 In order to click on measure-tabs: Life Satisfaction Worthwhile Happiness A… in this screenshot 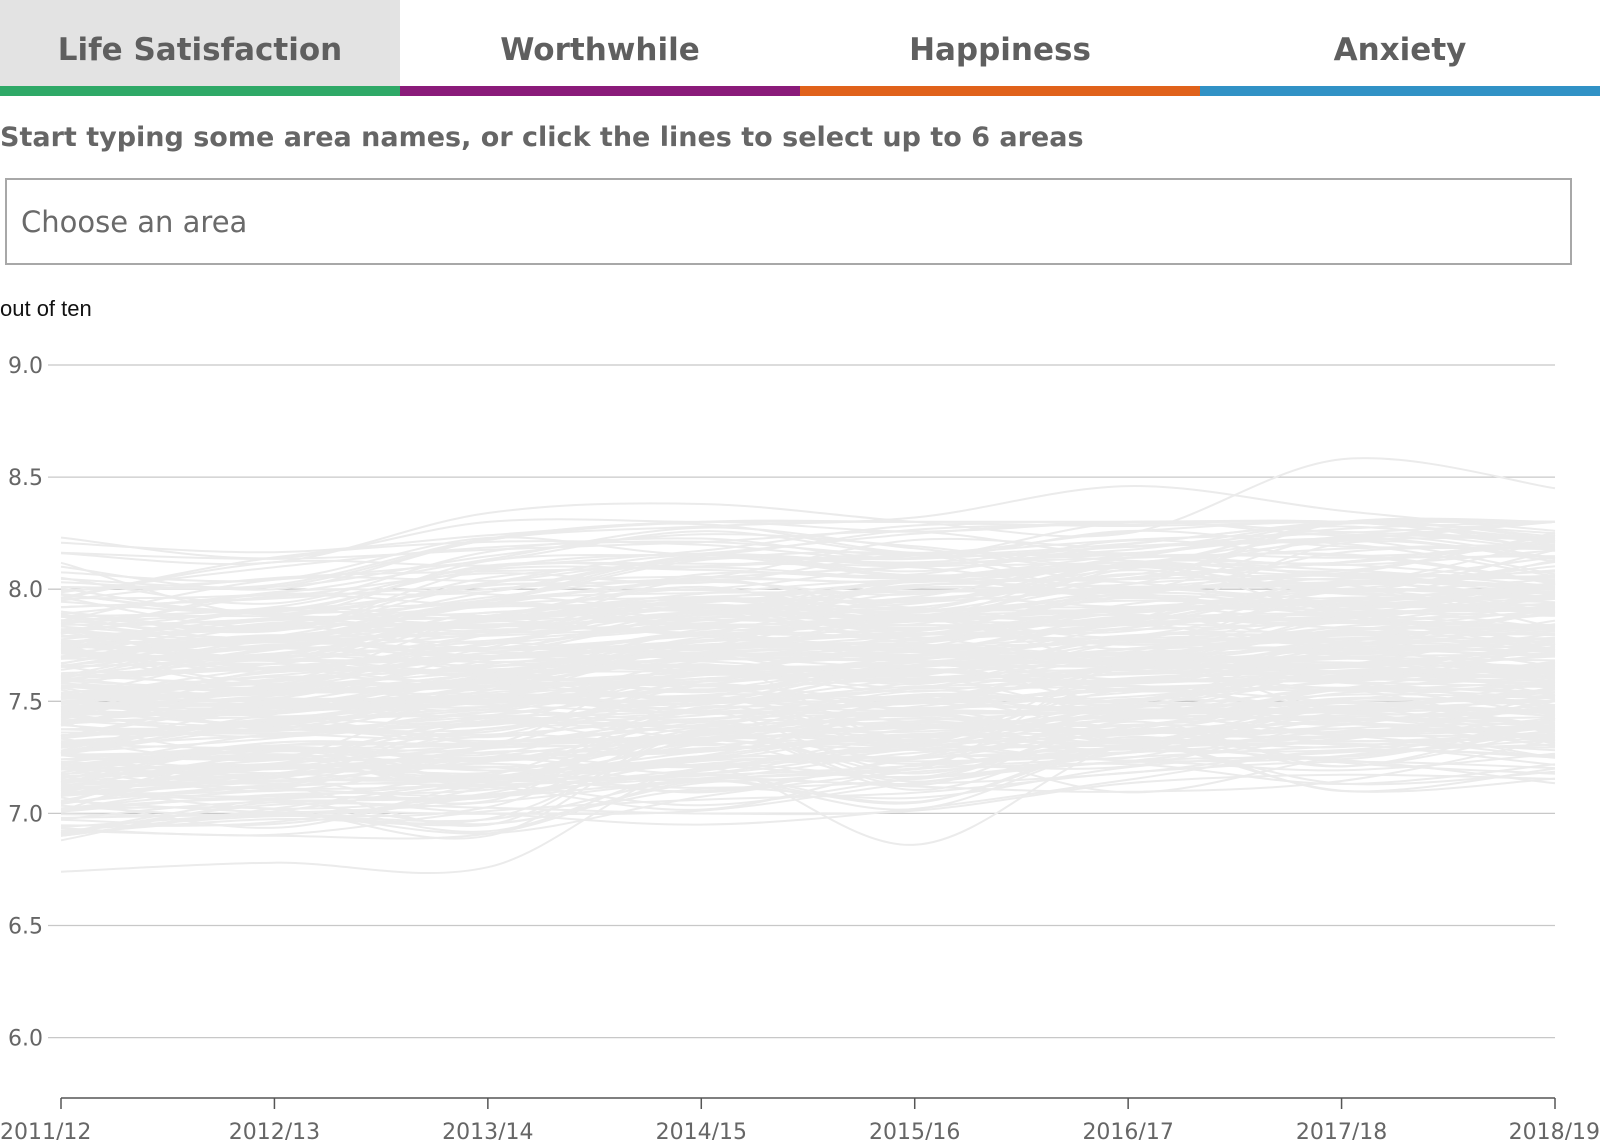, I will do `click(800, 48)`.